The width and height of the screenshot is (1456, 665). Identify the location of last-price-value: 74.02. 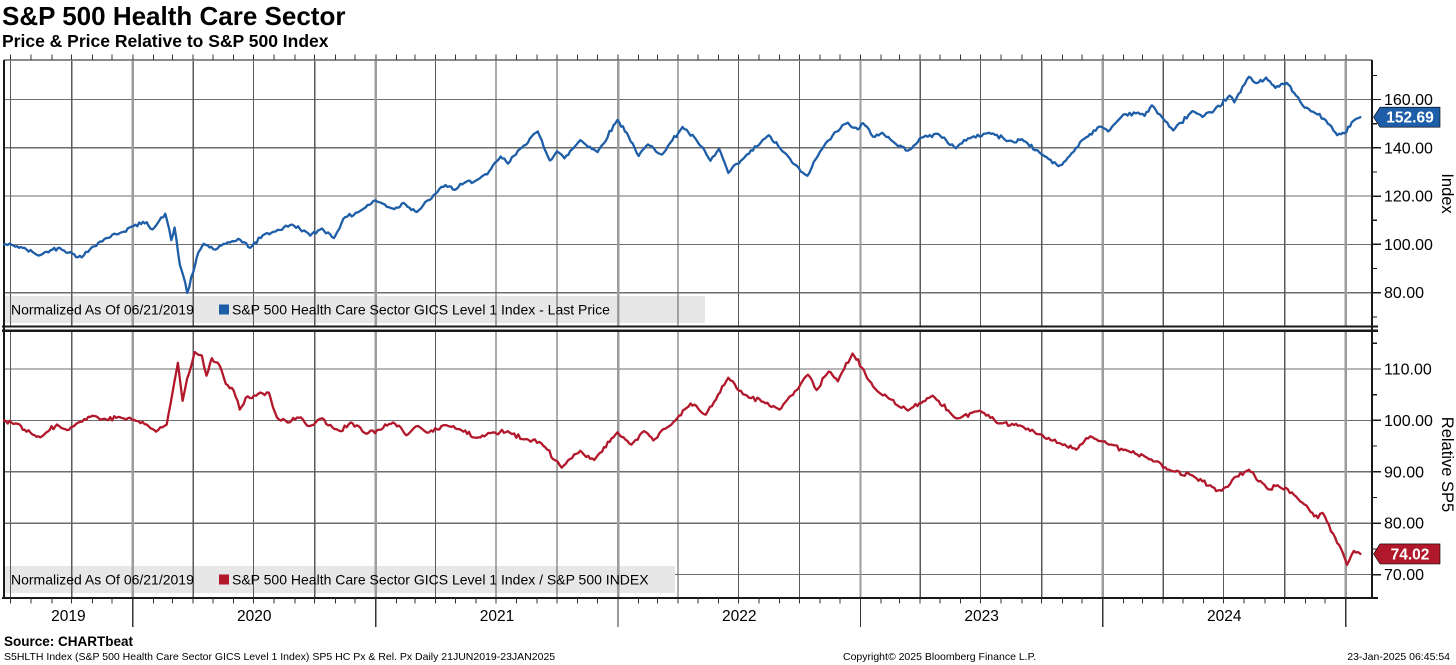
(1410, 554).